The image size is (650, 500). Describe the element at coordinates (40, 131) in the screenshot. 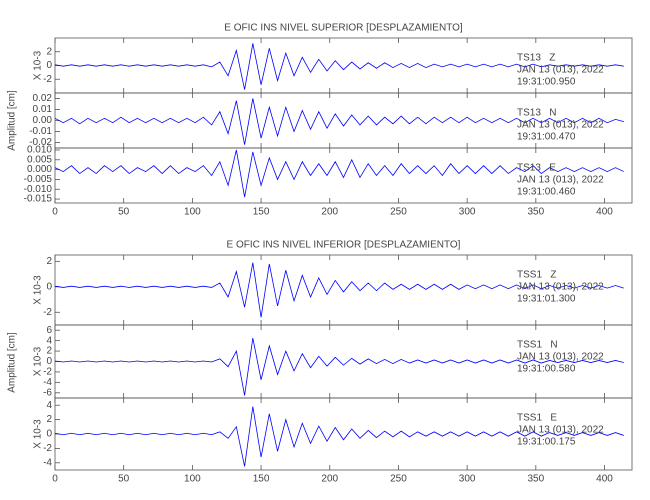

I see `y-tick-label: -0.01` at that location.